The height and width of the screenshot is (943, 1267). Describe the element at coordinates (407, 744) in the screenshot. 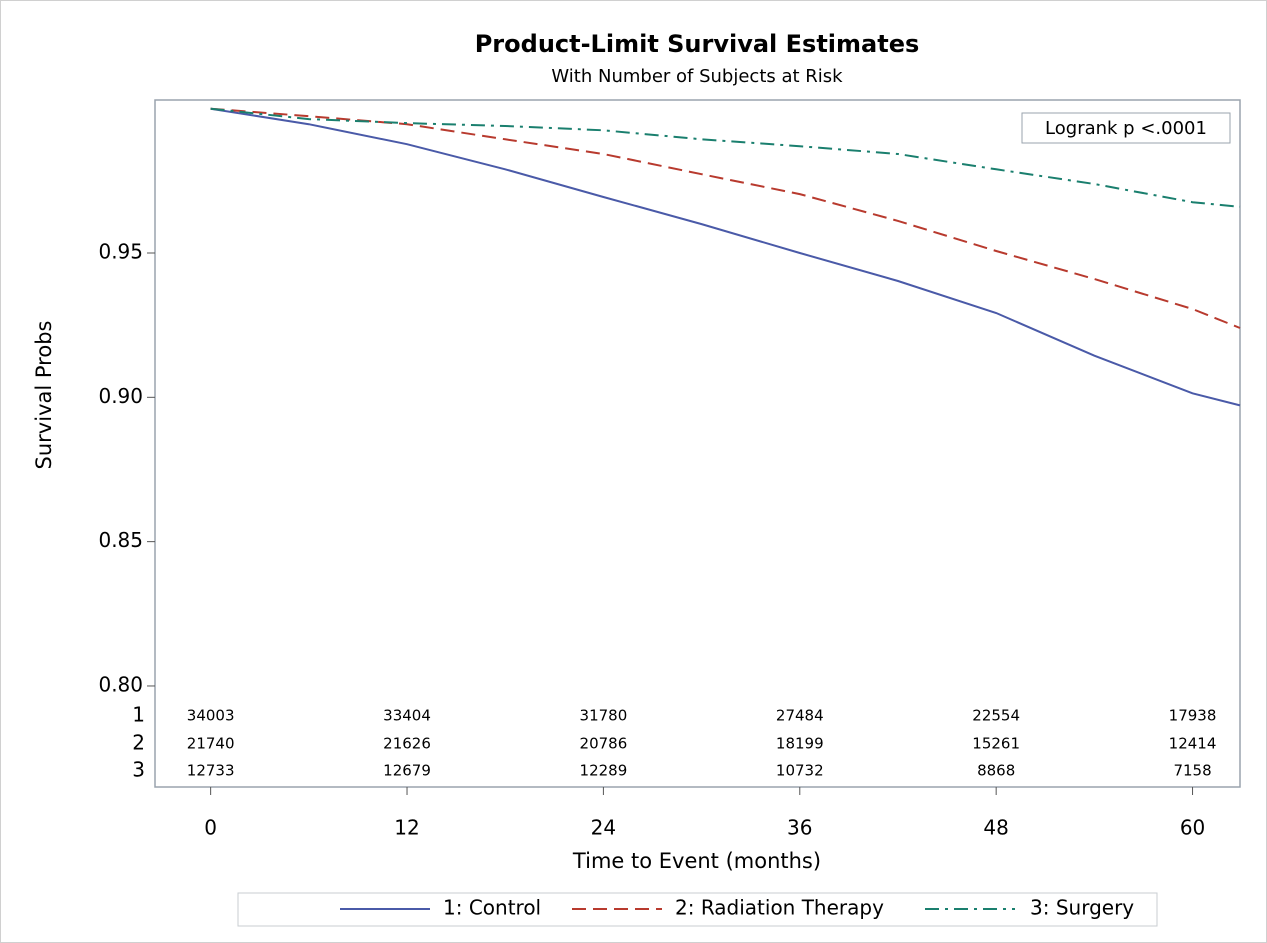

I see `at-risk-count: 21626` at that location.